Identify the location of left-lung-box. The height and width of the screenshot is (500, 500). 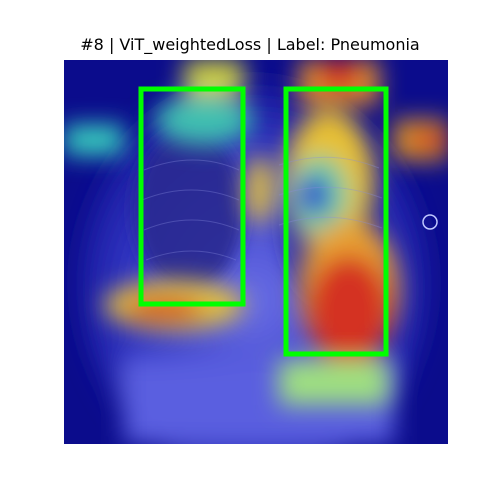
(192, 196).